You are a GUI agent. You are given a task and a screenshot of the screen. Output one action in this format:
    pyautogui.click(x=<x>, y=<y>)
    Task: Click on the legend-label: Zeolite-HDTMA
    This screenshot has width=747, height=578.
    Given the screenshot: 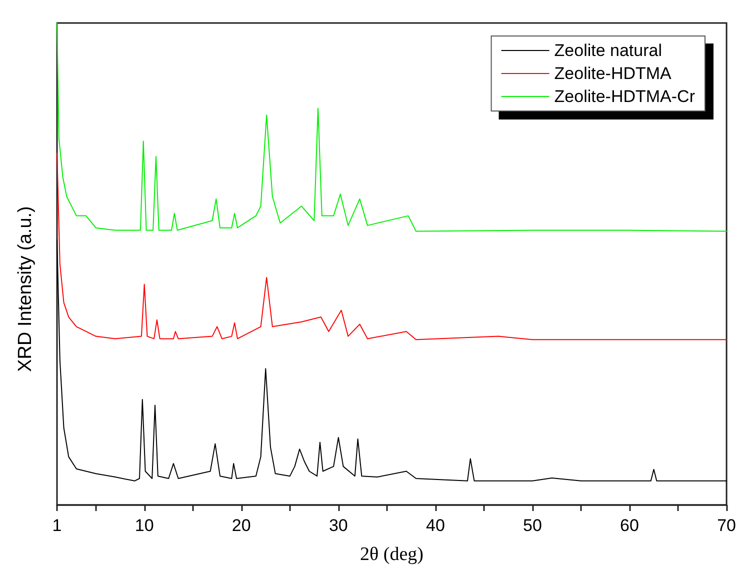 What is the action you would take?
    pyautogui.click(x=613, y=73)
    